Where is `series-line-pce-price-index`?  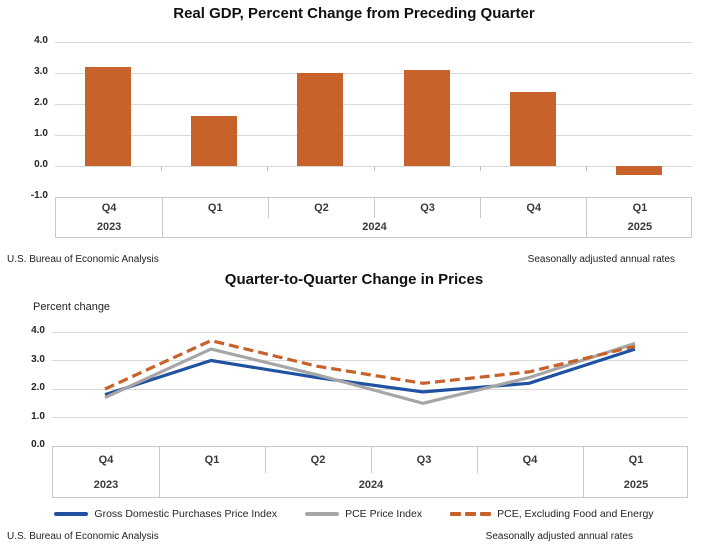 series-line-pce-price-index is located at coordinates (370, 373).